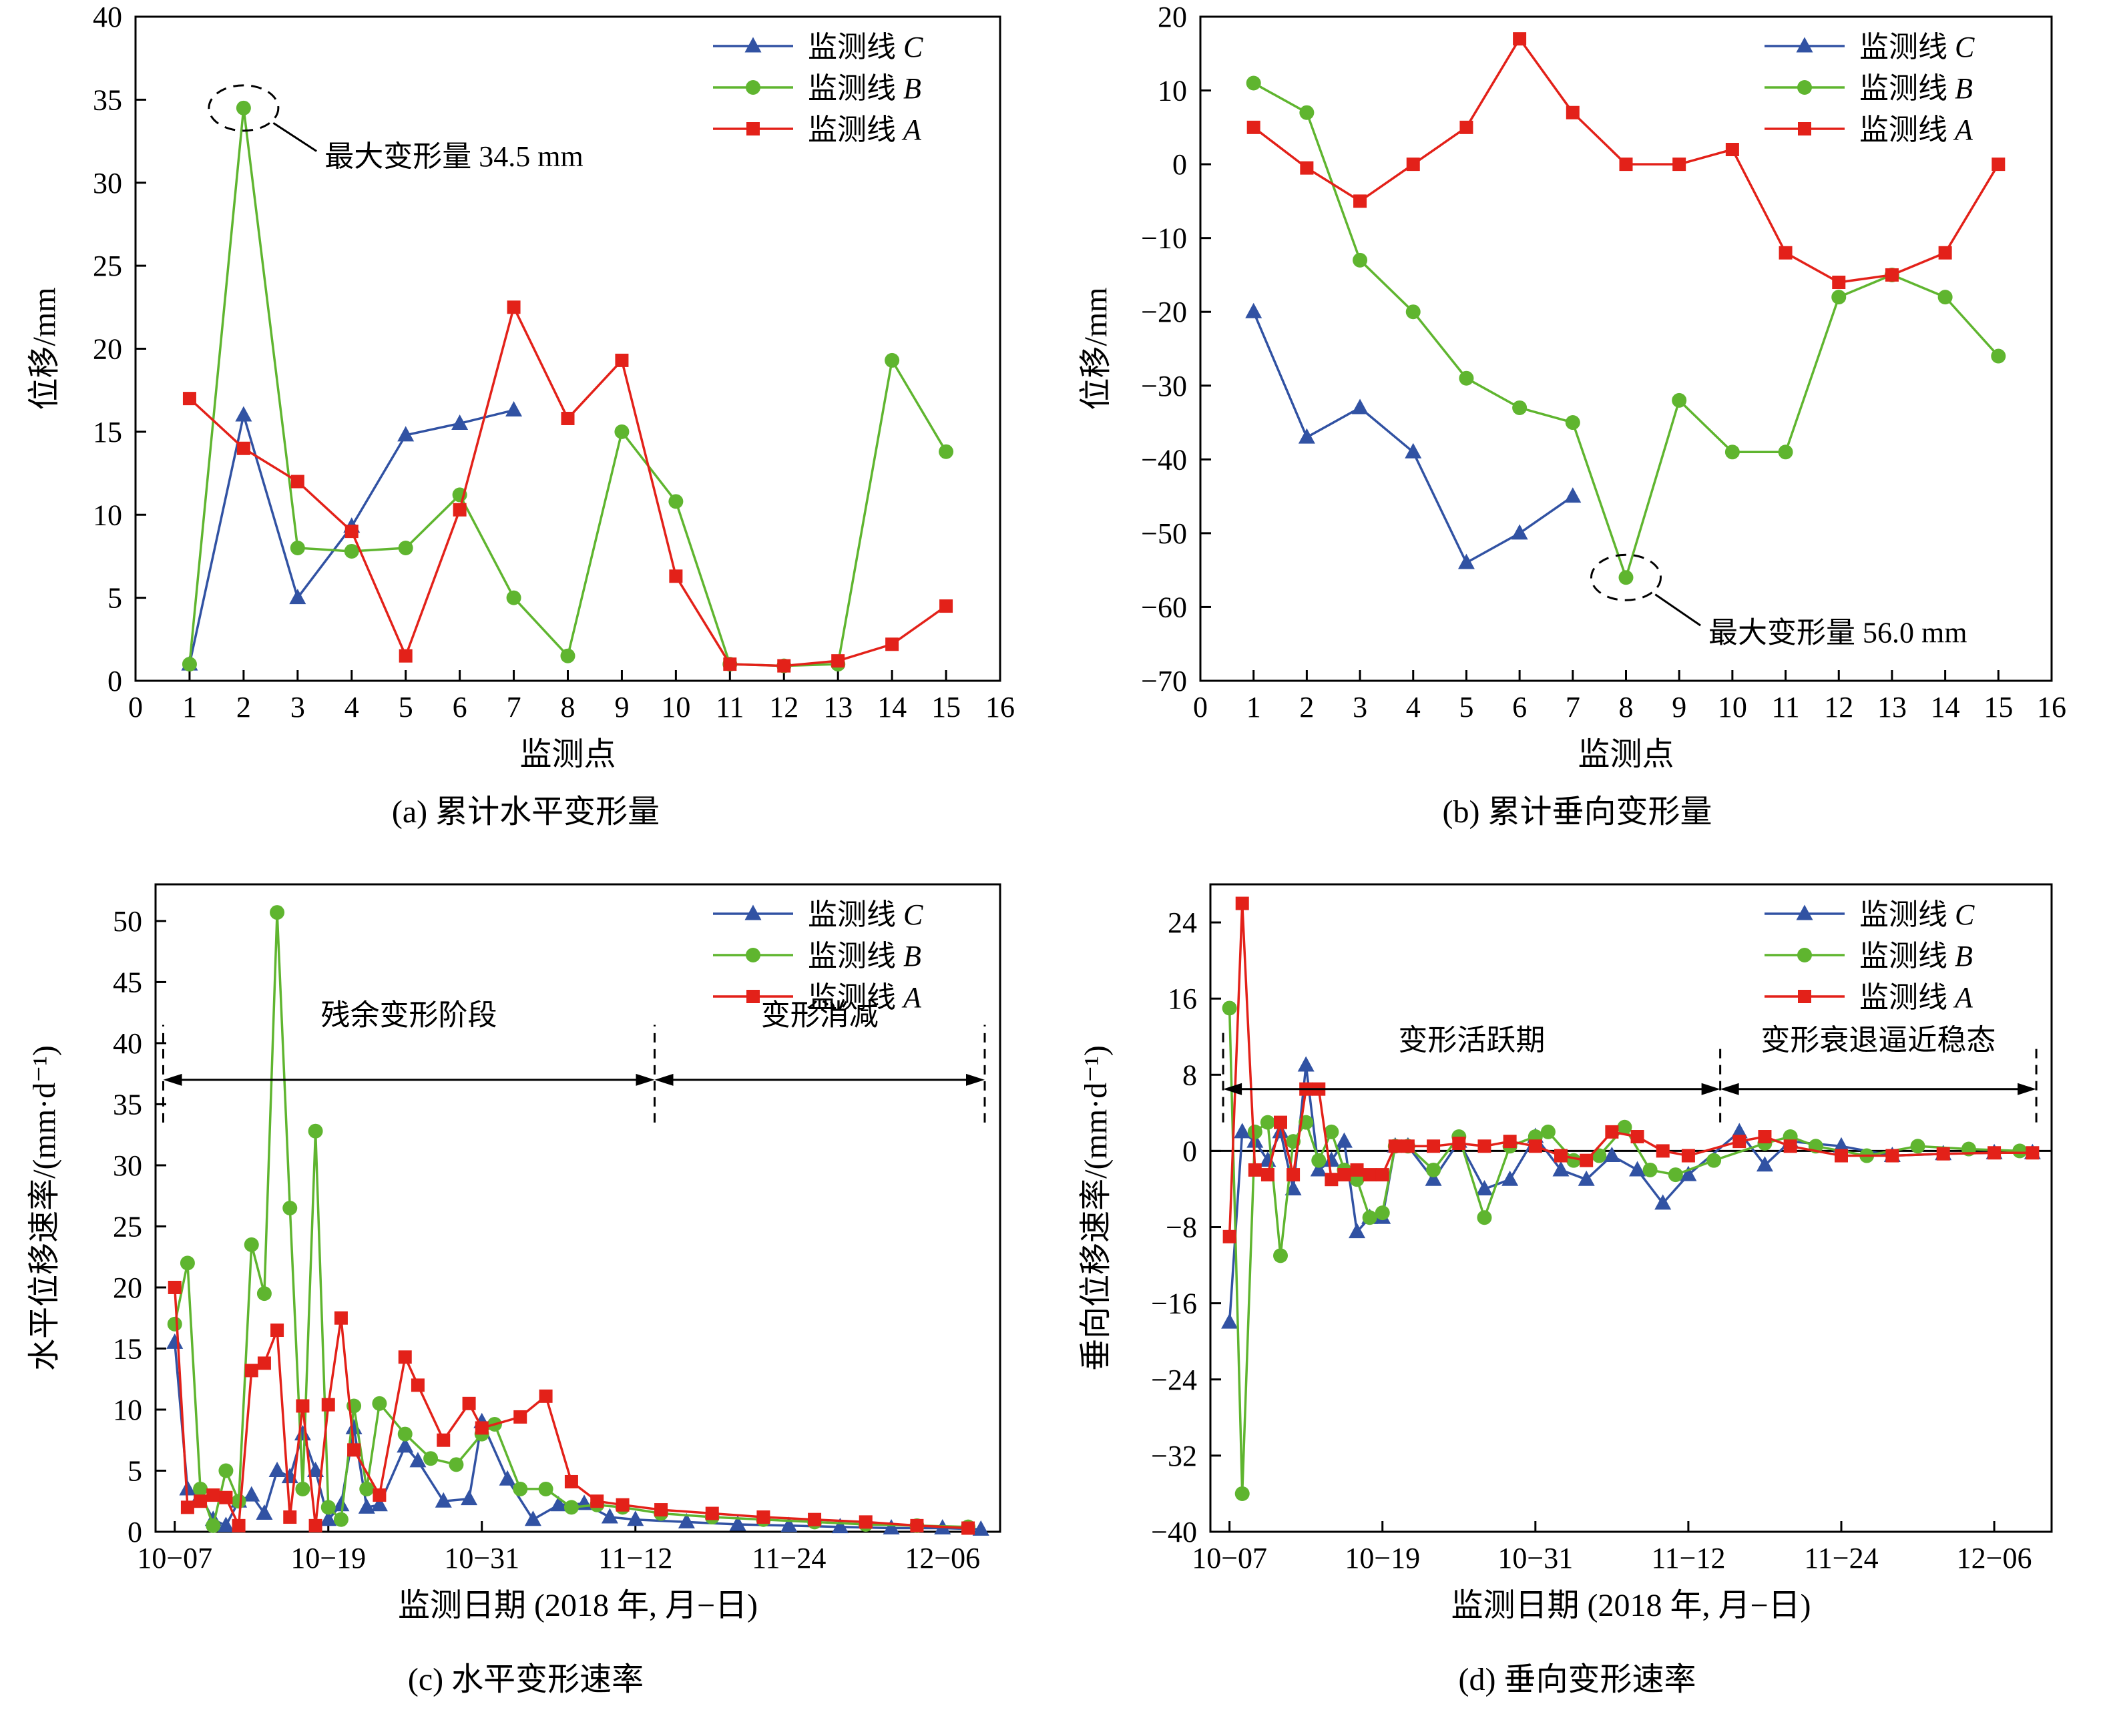 This screenshot has width=2103, height=1736. What do you see at coordinates (1382, 1558) in the screenshot?
I see `x-tick-label: 10−19` at bounding box center [1382, 1558].